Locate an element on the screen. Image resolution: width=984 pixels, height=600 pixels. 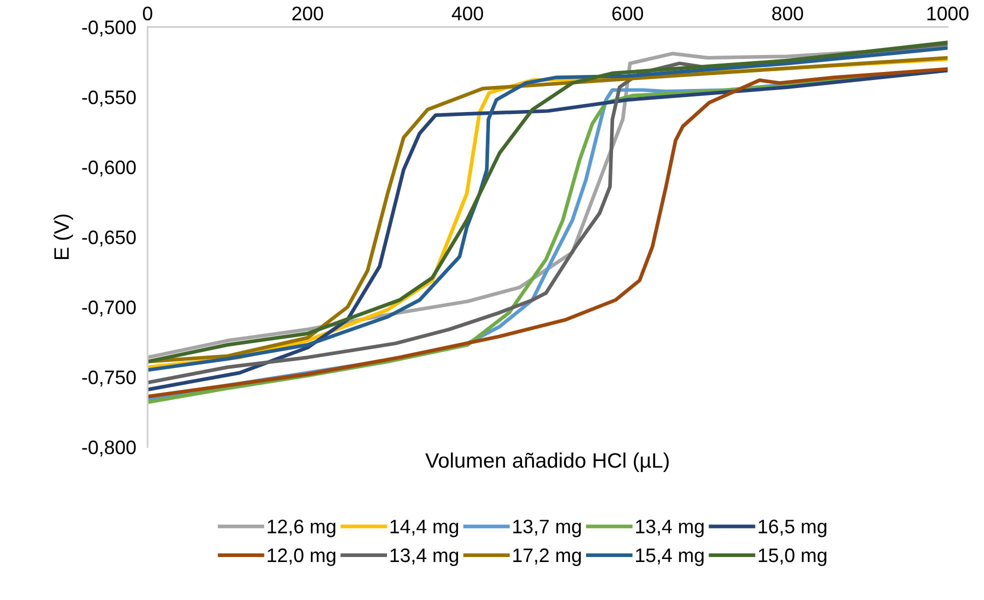
y-tick-label: -0,800 is located at coordinates (109, 448).